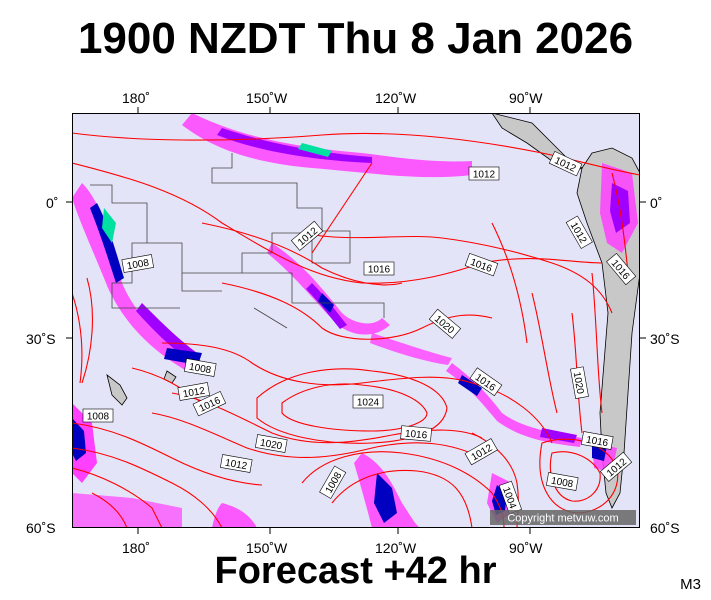 This screenshot has width=711, height=600. I want to click on lon-label-bottom-90w: 90˚W, so click(526, 548).